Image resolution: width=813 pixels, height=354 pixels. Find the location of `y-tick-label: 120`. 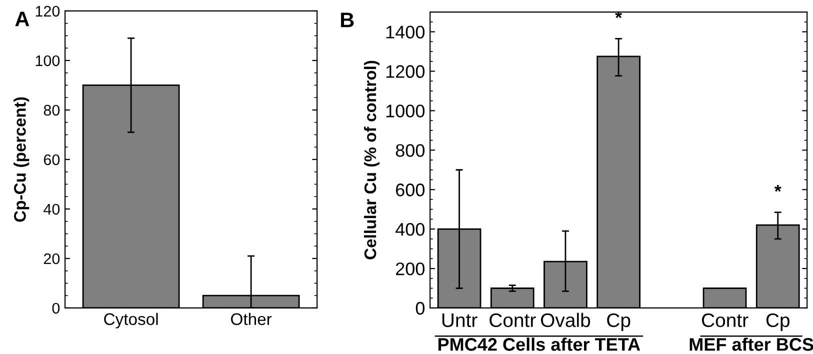

y-tick-label: 120 is located at coordinates (48, 11).